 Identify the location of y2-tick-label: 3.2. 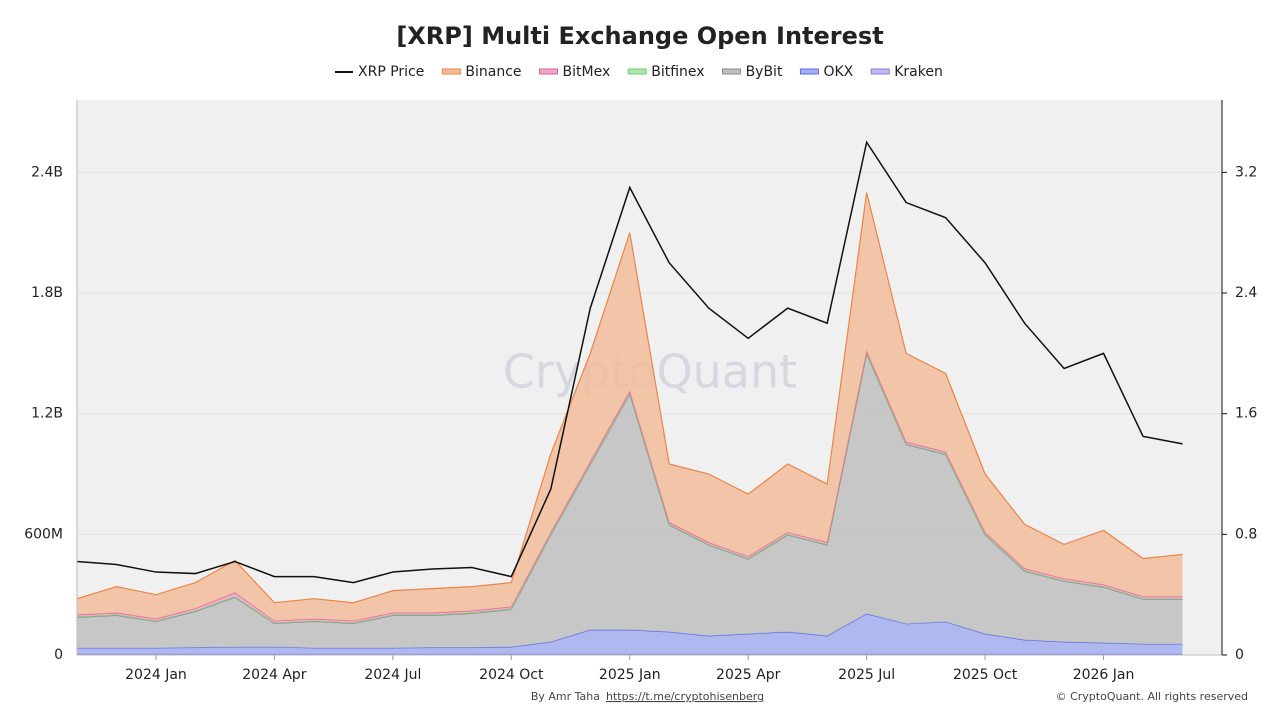
(1246, 172).